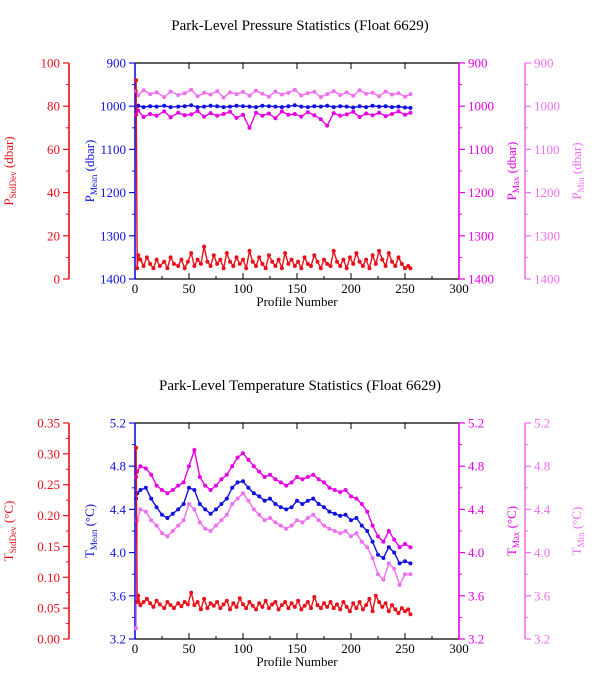  What do you see at coordinates (297, 301) in the screenshot?
I see `x-axis-label: Profile Number` at bounding box center [297, 301].